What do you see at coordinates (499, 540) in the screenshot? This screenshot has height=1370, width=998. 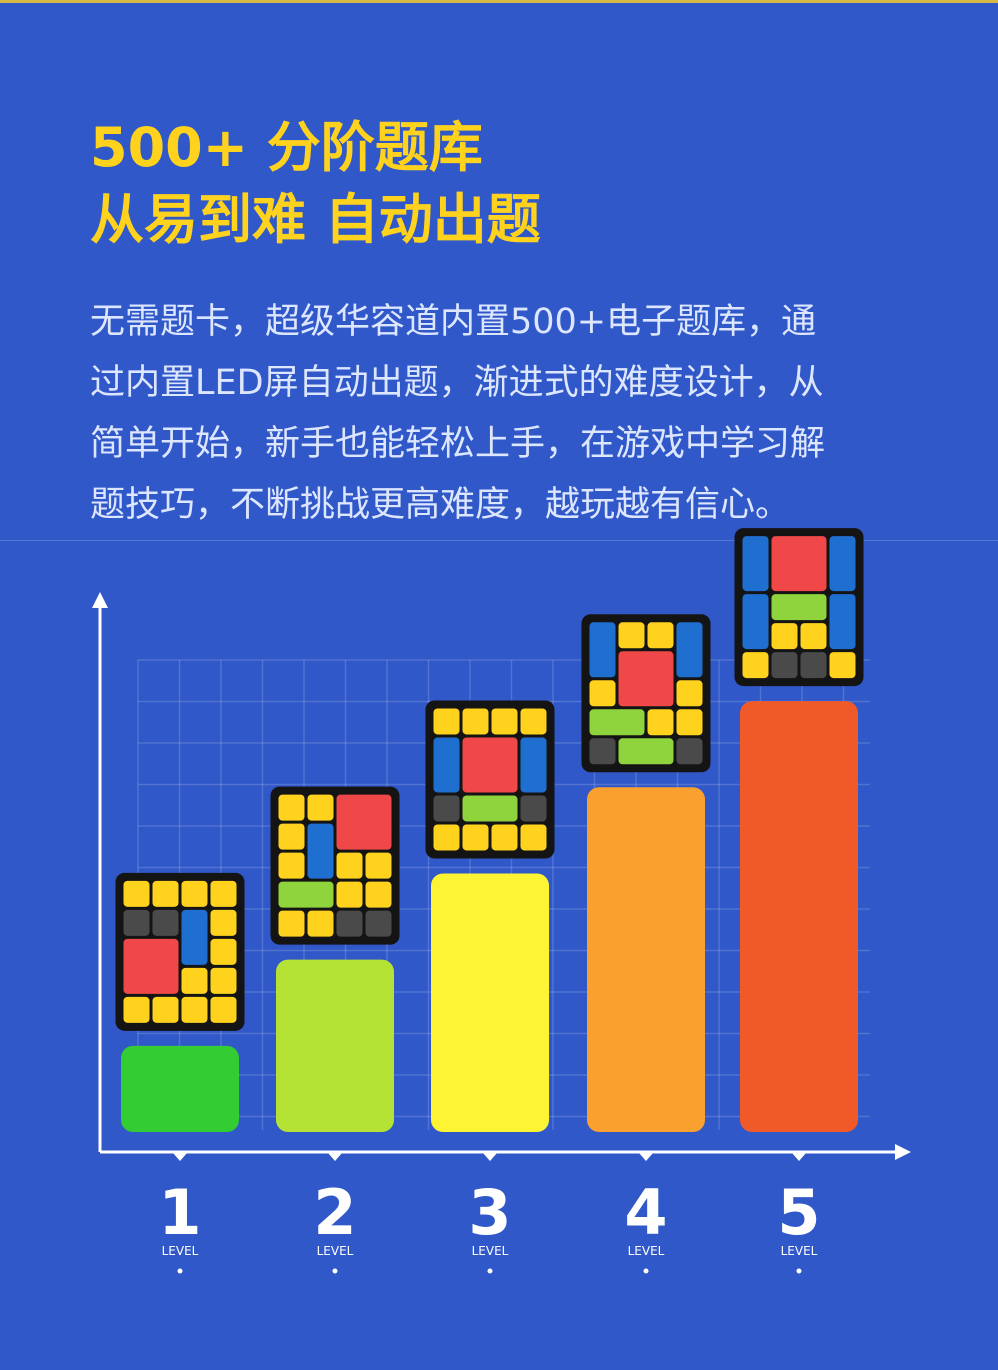 I see `section-divider` at bounding box center [499, 540].